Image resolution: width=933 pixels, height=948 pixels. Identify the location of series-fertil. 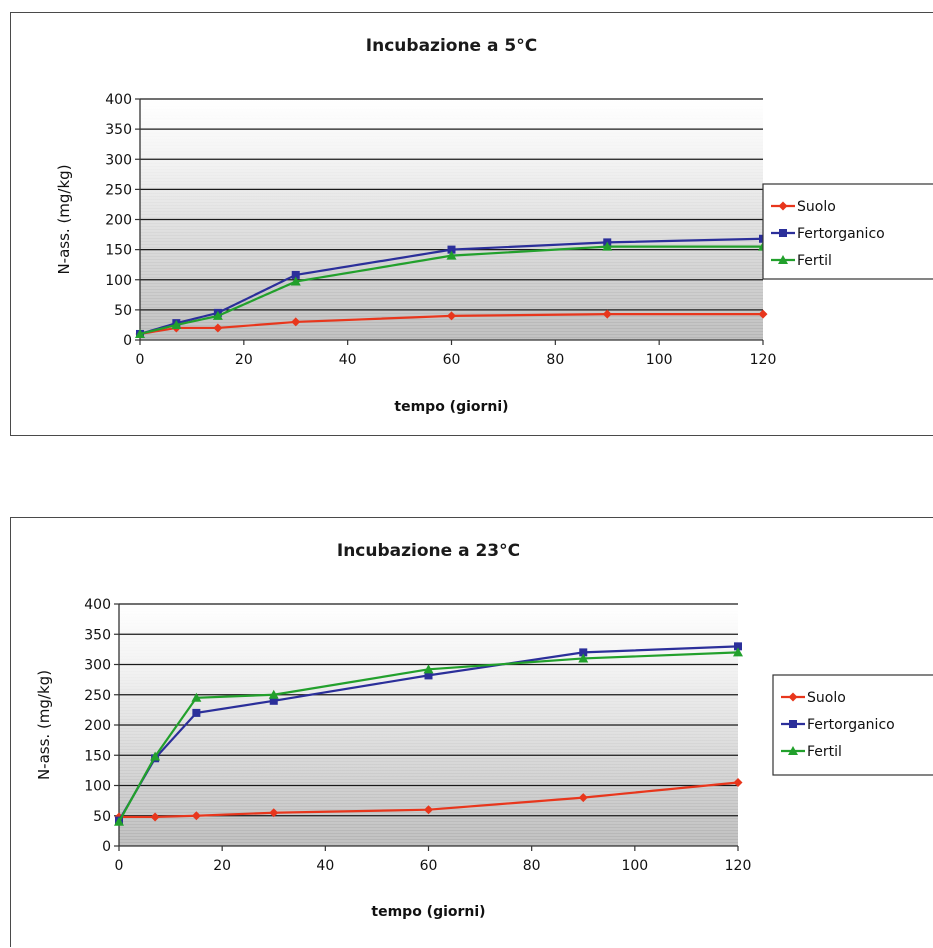
(428, 736).